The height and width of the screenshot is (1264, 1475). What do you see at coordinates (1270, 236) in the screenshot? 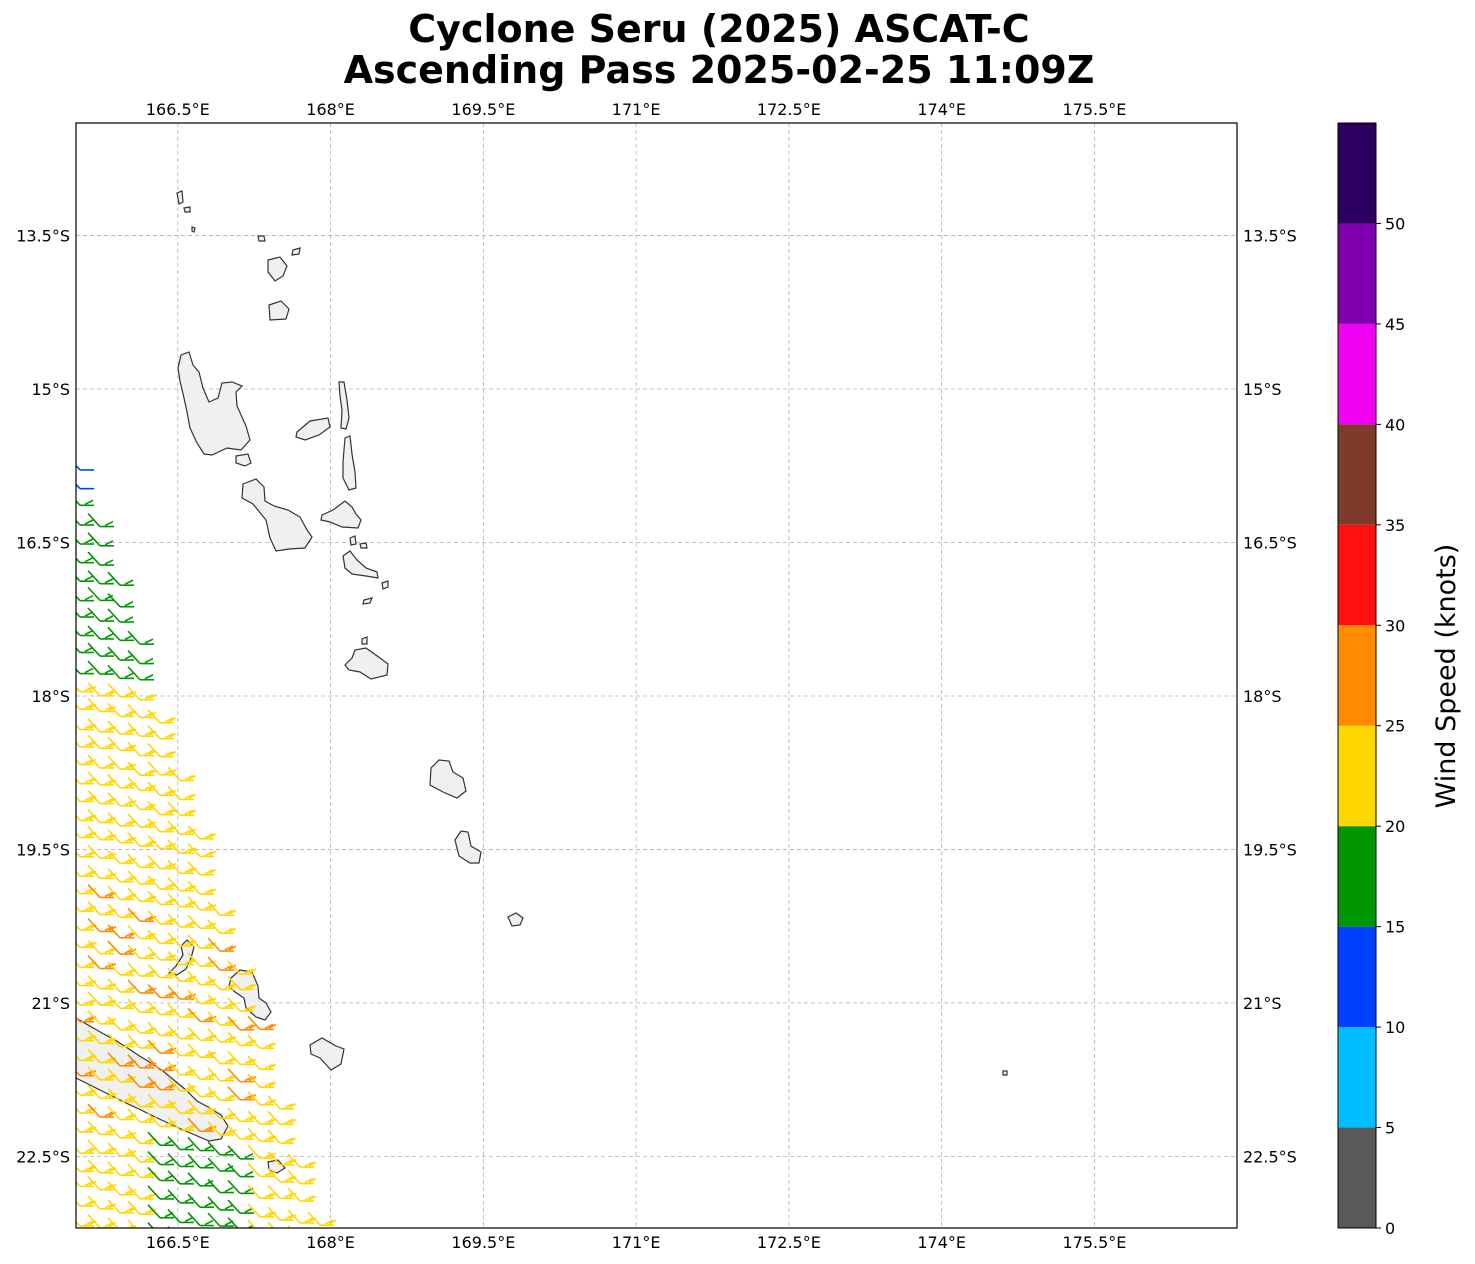
I see `lat-tick-label-right: 13.5°S` at bounding box center [1270, 236].